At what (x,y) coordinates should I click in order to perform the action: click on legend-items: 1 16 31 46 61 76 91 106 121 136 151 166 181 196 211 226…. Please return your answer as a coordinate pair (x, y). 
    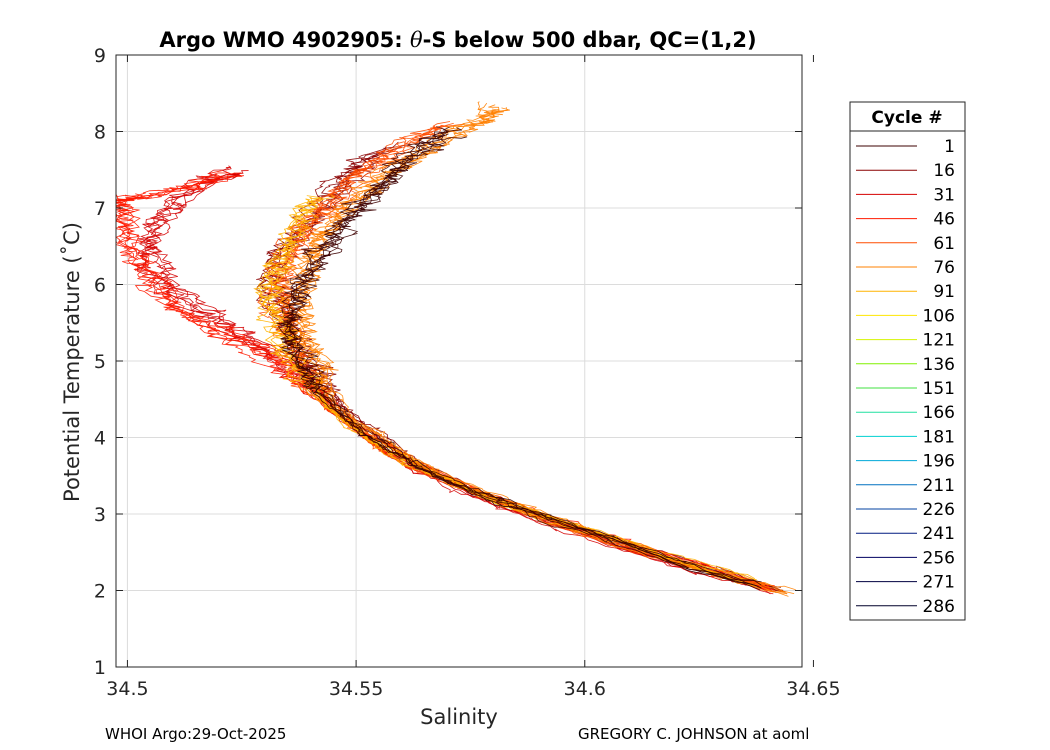
    Looking at the image, I should click on (905, 377).